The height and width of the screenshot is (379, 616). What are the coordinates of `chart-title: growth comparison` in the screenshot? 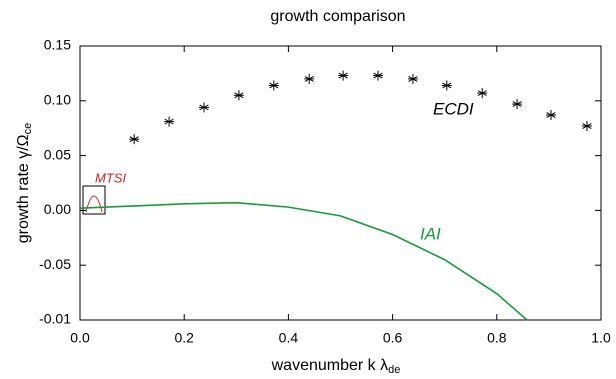 It's located at (337, 16).